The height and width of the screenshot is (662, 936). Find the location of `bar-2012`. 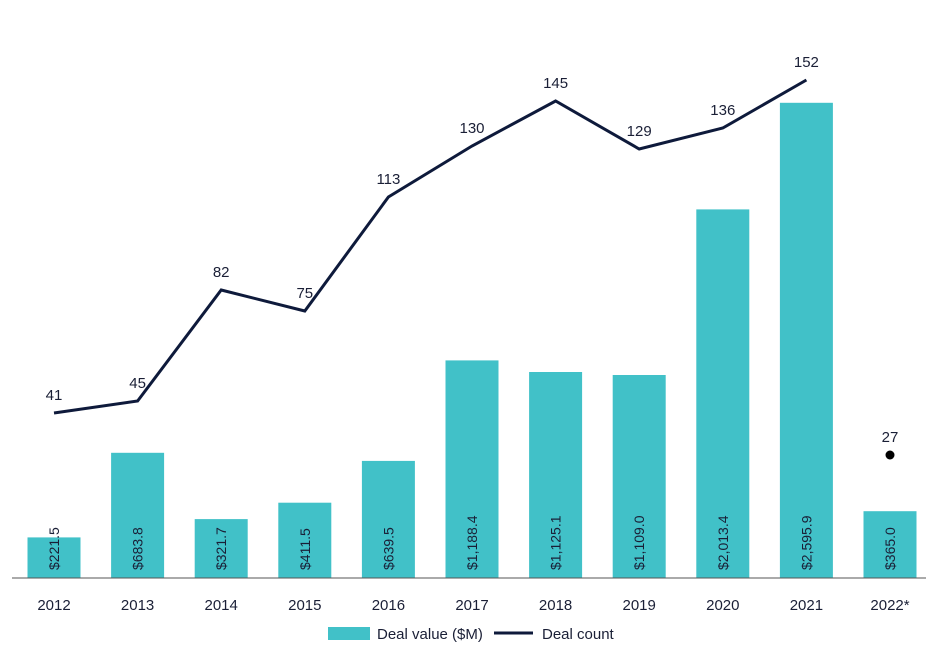

bar-2012 is located at coordinates (54, 557).